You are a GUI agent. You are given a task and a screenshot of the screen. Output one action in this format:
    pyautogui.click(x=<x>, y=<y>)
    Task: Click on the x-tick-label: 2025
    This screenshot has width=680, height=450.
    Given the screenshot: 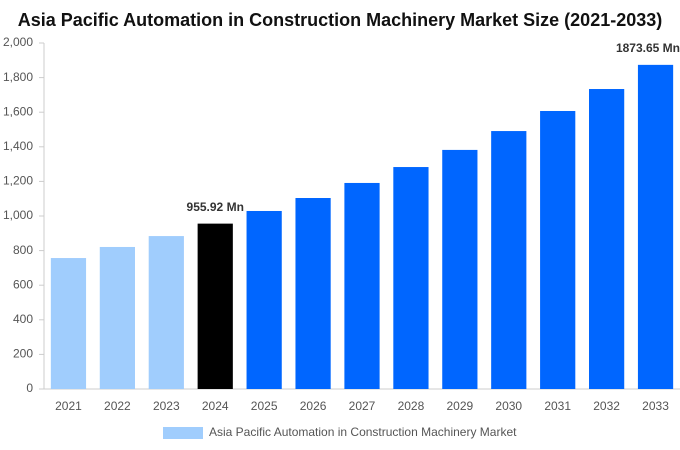 What is the action you would take?
    pyautogui.click(x=264, y=406)
    